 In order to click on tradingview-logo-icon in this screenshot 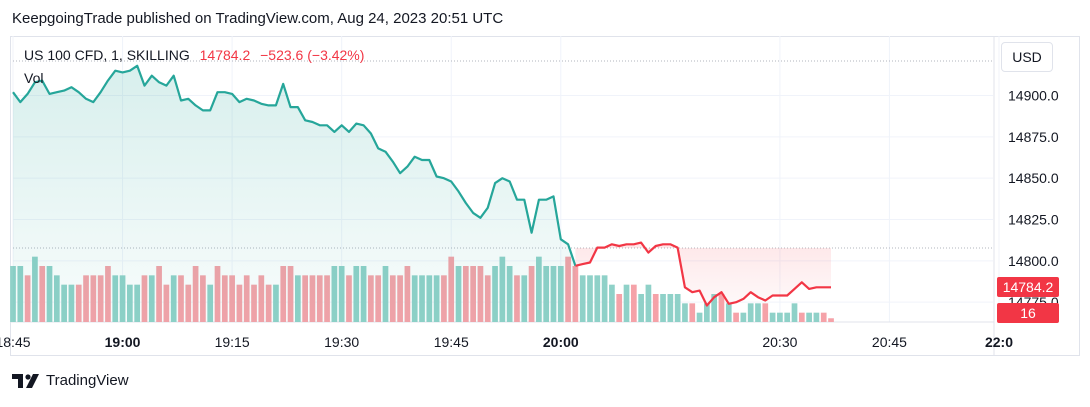, I will do `click(25, 380)`.